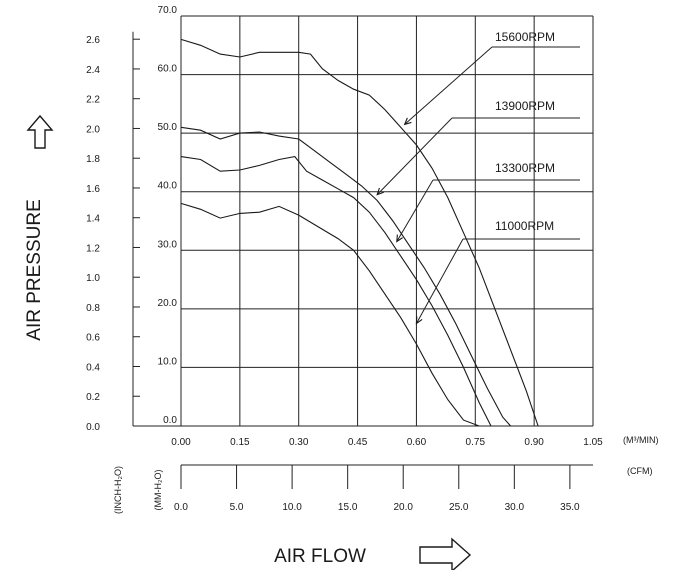 The width and height of the screenshot is (680, 570). What do you see at coordinates (525, 37) in the screenshot?
I see `rpm-label-text: 15600RPM` at bounding box center [525, 37].